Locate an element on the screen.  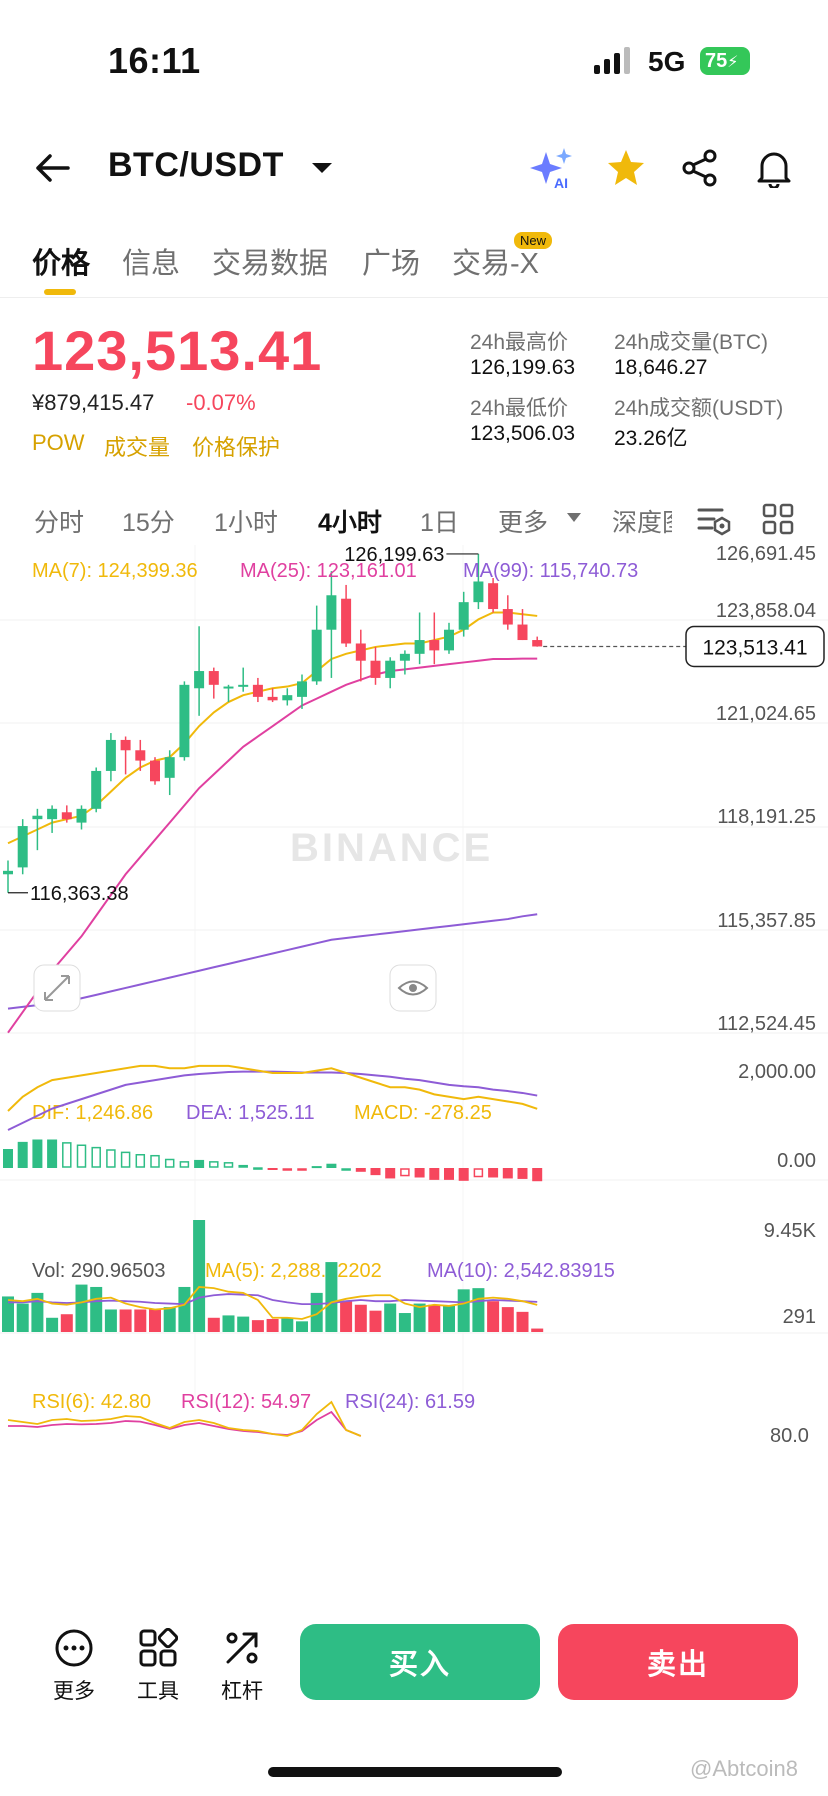
bell-icon is located at coordinates (774, 168).